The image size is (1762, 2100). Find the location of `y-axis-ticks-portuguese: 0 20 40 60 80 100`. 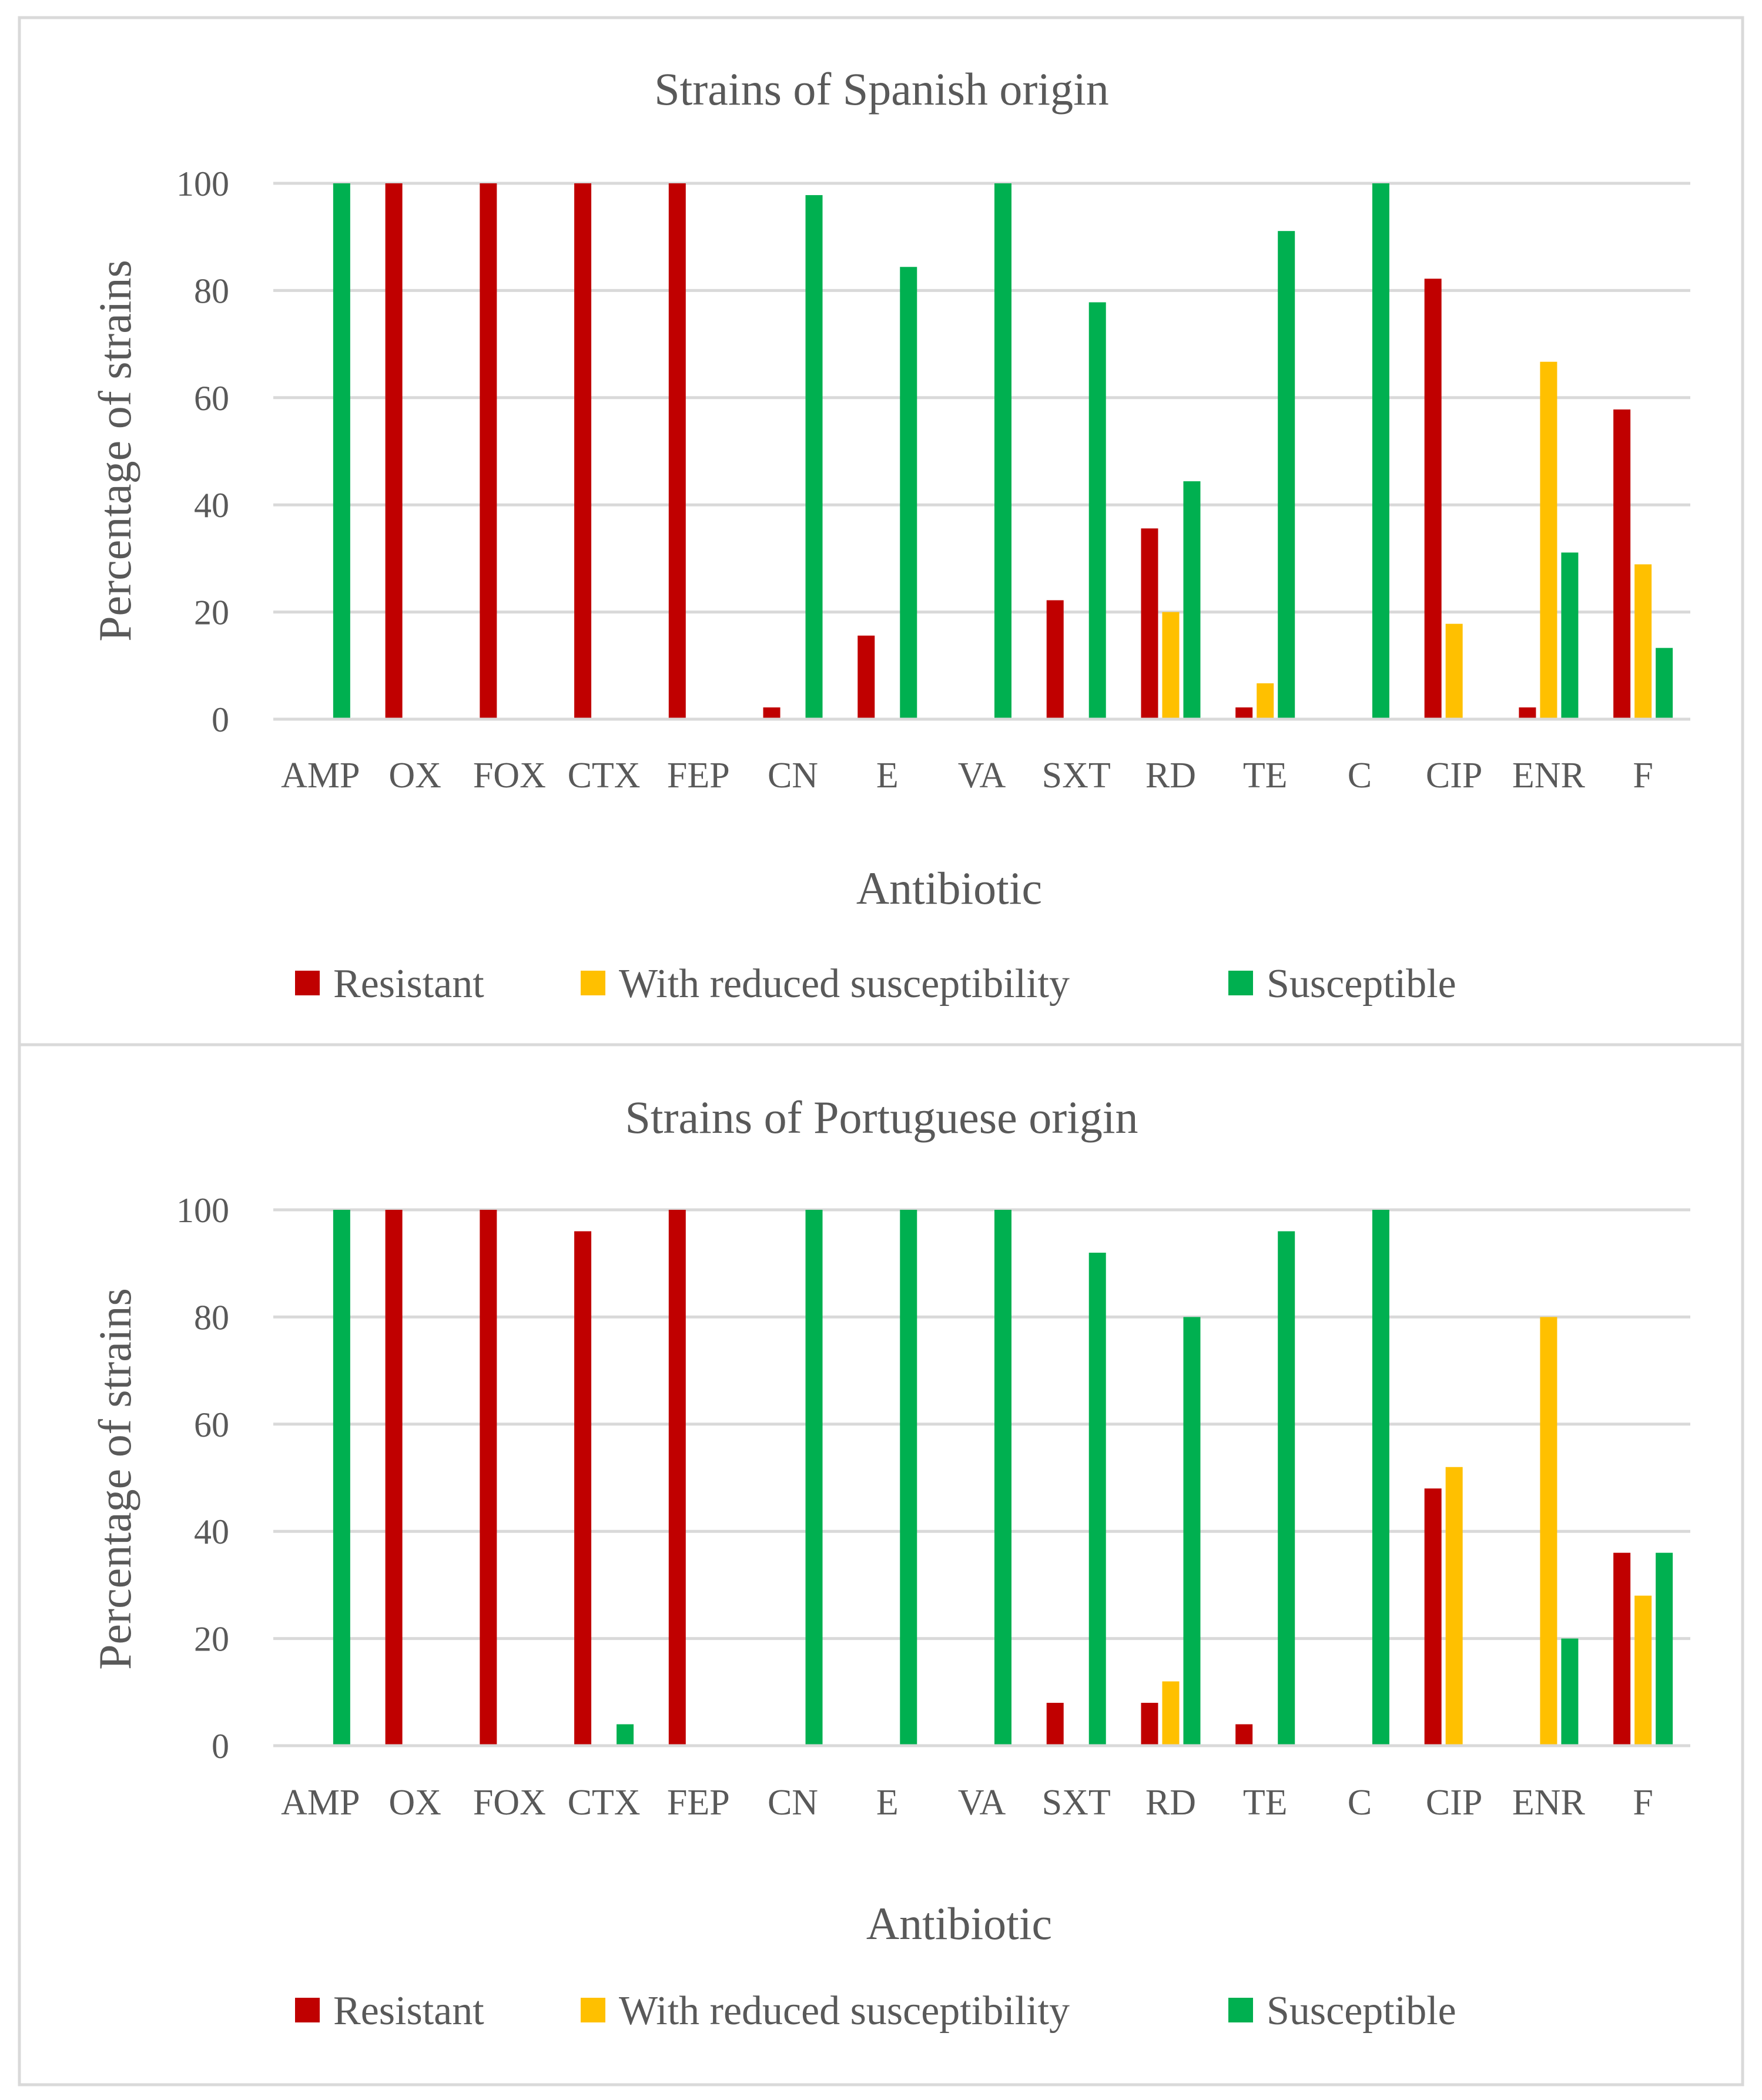

y-axis-ticks-portuguese: 0 20 40 60 80 100 is located at coordinates (203, 1478).